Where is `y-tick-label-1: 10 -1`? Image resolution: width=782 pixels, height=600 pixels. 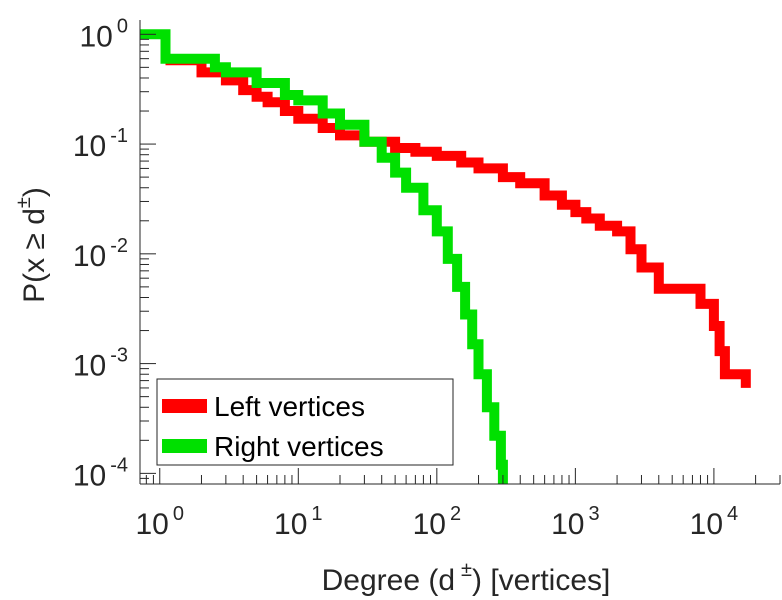 y-tick-label-1: 10 -1 is located at coordinates (100, 144).